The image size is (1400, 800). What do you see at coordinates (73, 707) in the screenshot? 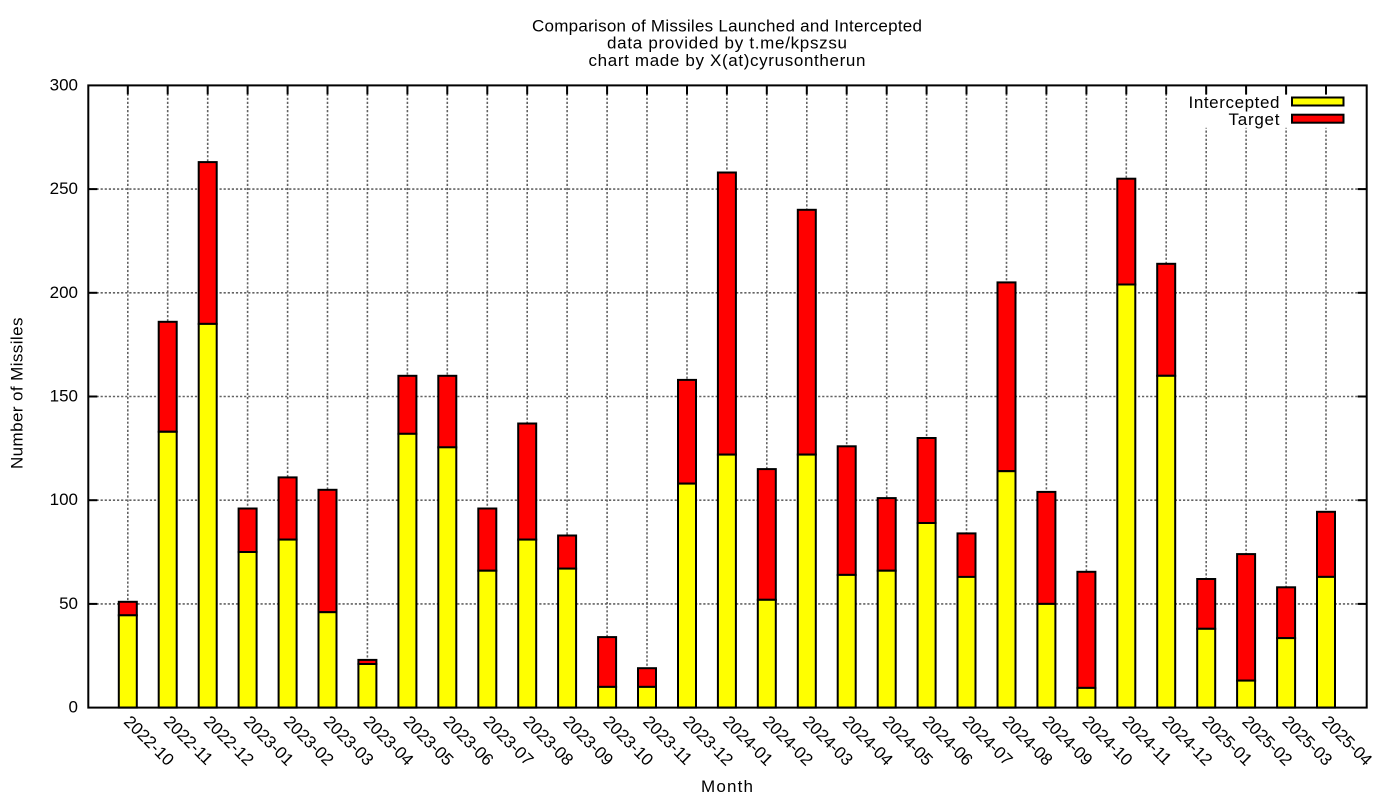
I see `svg-text: 0` at bounding box center [73, 707].